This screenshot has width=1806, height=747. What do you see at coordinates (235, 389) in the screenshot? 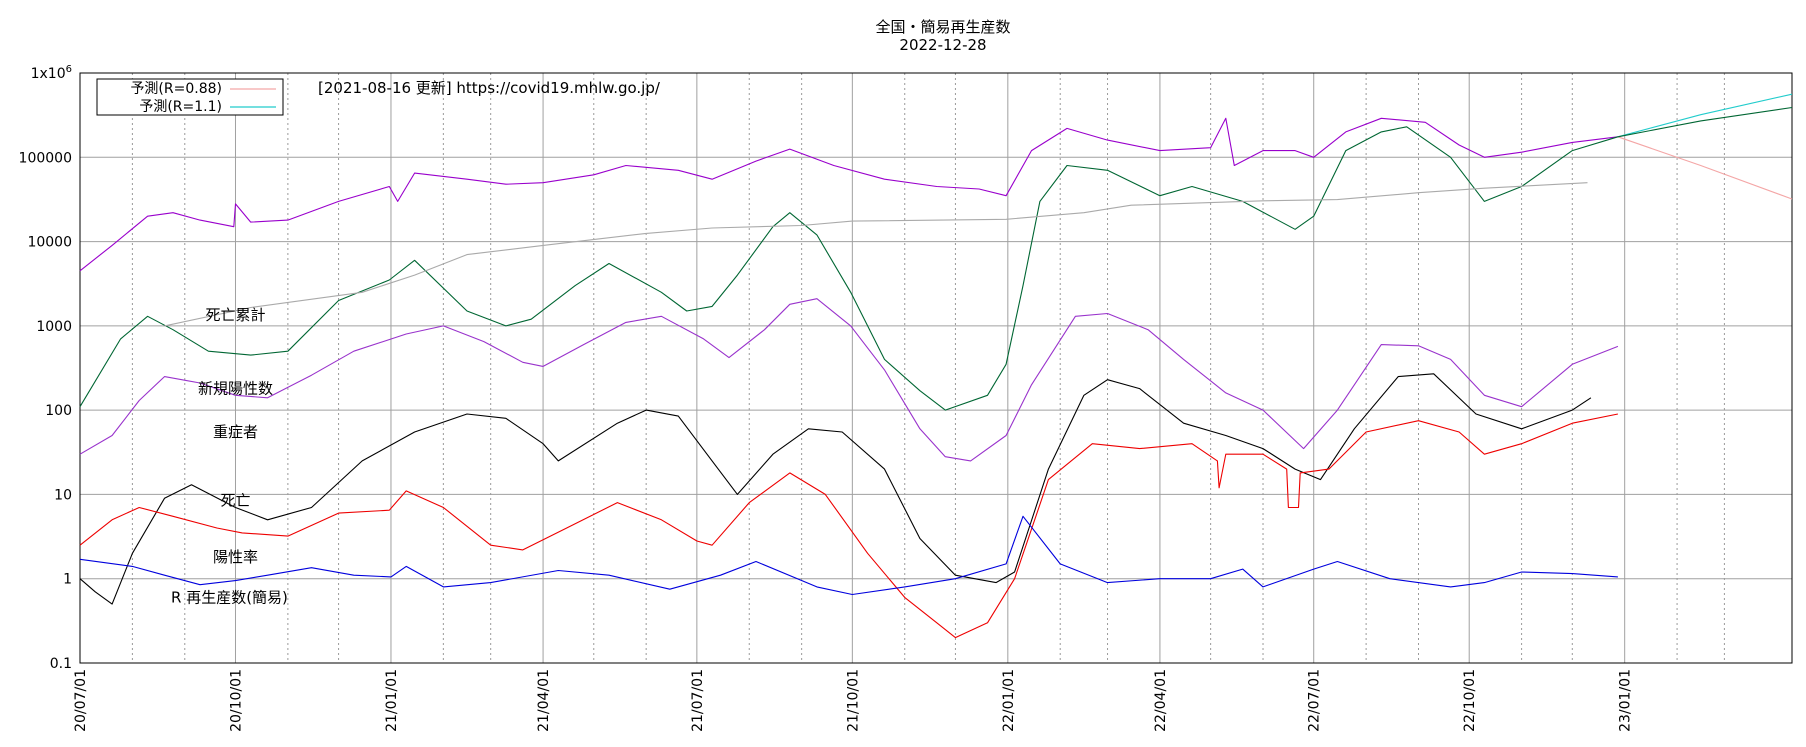
I see `series-annotation: 新規陽性数` at bounding box center [235, 389].